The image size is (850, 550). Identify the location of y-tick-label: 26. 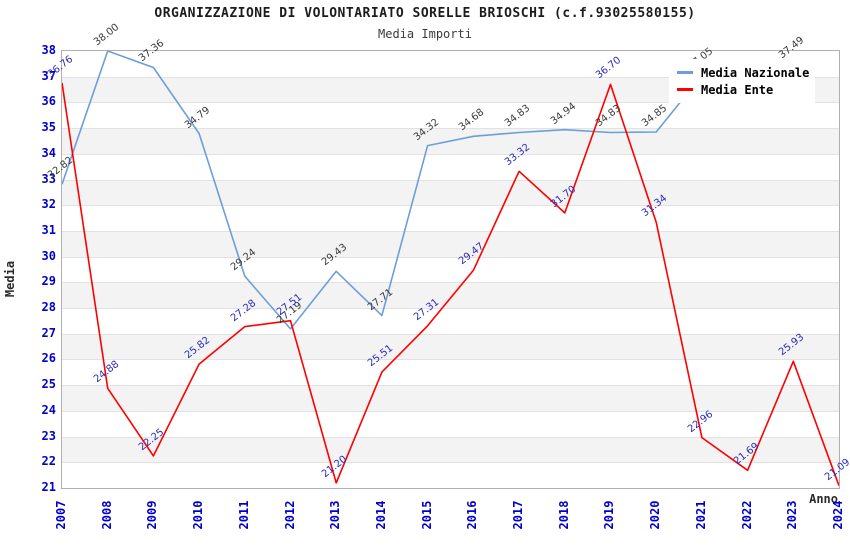
(48, 358).